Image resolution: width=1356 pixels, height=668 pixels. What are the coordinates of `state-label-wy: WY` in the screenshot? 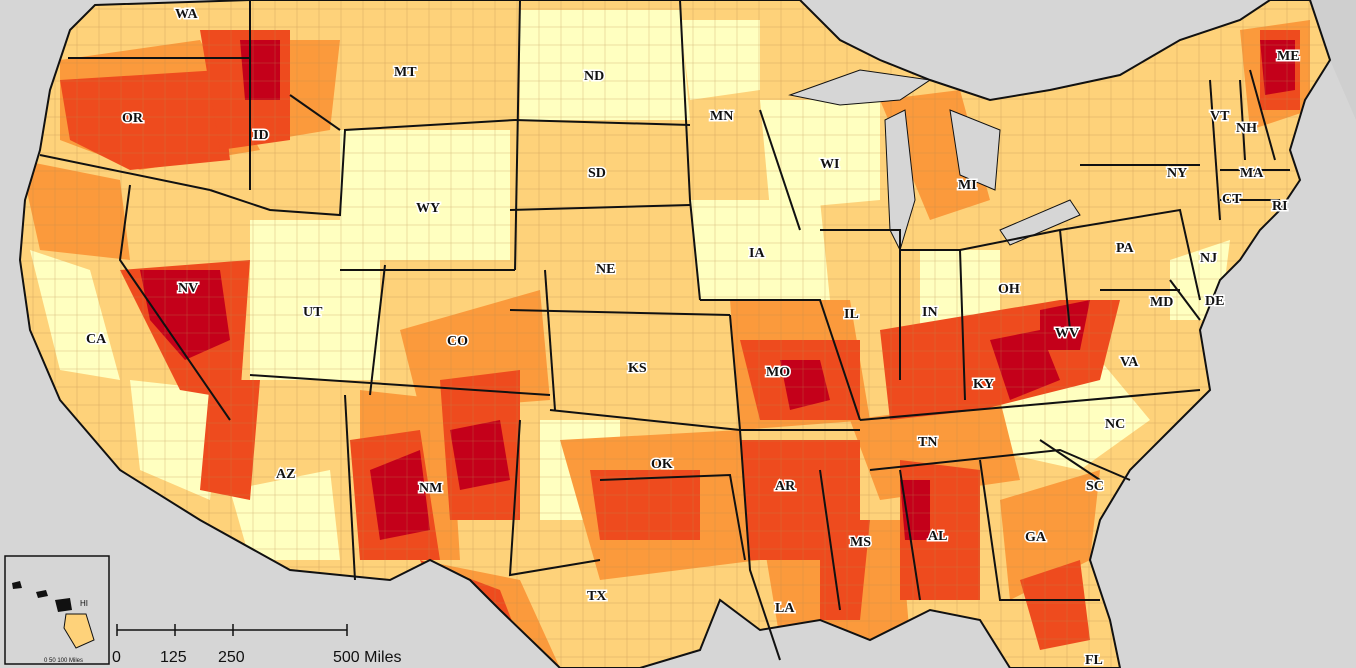 It's located at (428, 208).